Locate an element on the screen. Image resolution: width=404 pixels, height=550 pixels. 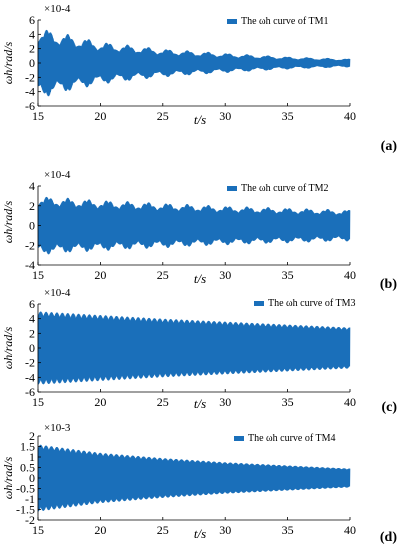
ytick-d: 2 is located at coordinates (35, 436).